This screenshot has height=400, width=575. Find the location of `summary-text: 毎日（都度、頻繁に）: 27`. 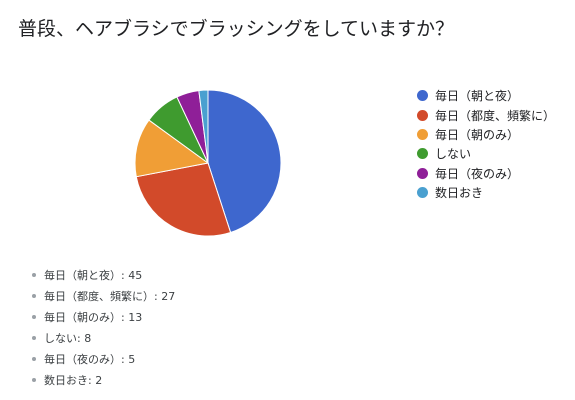

summary-text: 毎日（都度、頻繁に）: 27 is located at coordinates (110, 296).